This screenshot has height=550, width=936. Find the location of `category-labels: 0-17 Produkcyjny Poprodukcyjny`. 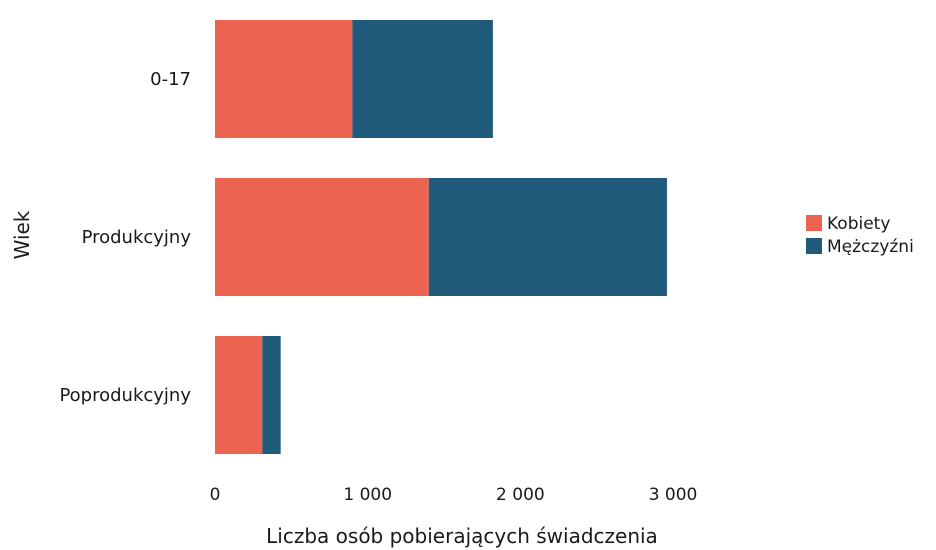

category-labels: 0-17 Produkcyjny Poprodukcyjny is located at coordinates (125, 237).